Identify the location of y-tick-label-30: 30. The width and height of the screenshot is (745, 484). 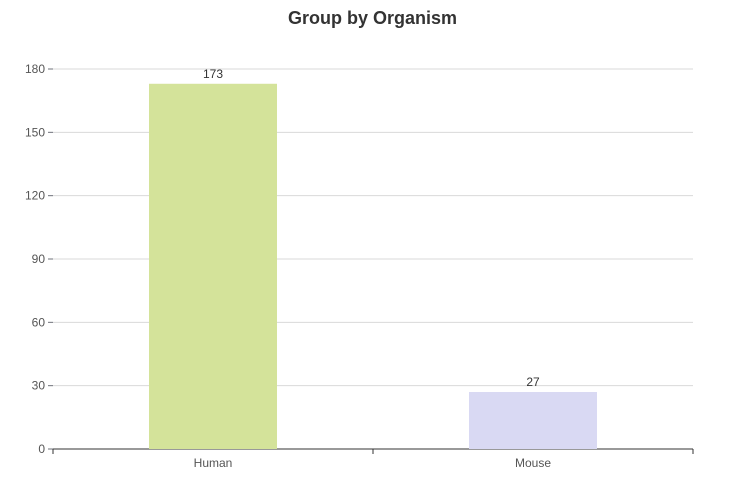
(39, 386).